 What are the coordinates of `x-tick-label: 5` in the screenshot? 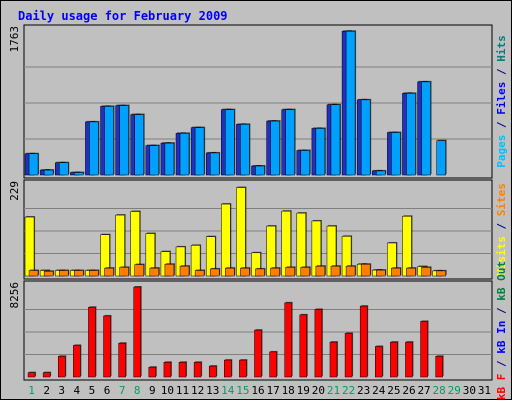 It's located at (92, 390).